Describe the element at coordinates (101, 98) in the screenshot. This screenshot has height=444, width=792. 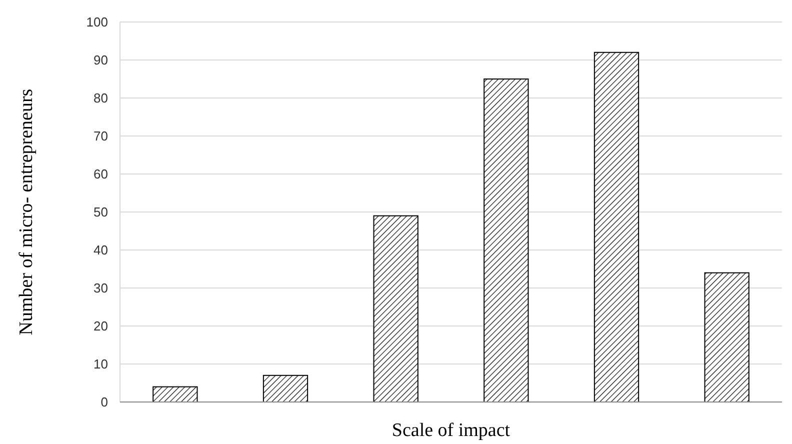
I see `y-tick-label: 80` at that location.